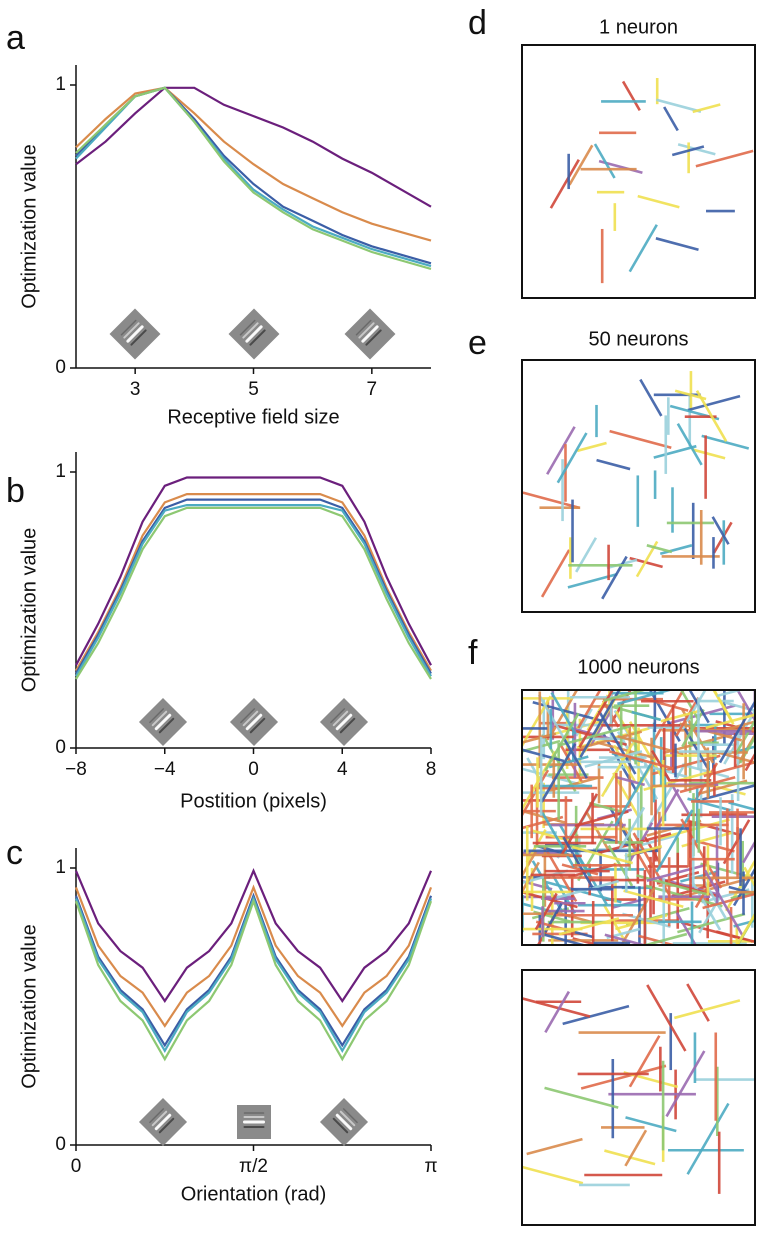  What do you see at coordinates (165, 769) in the screenshot?
I see `x-tick-label: −4` at bounding box center [165, 769].